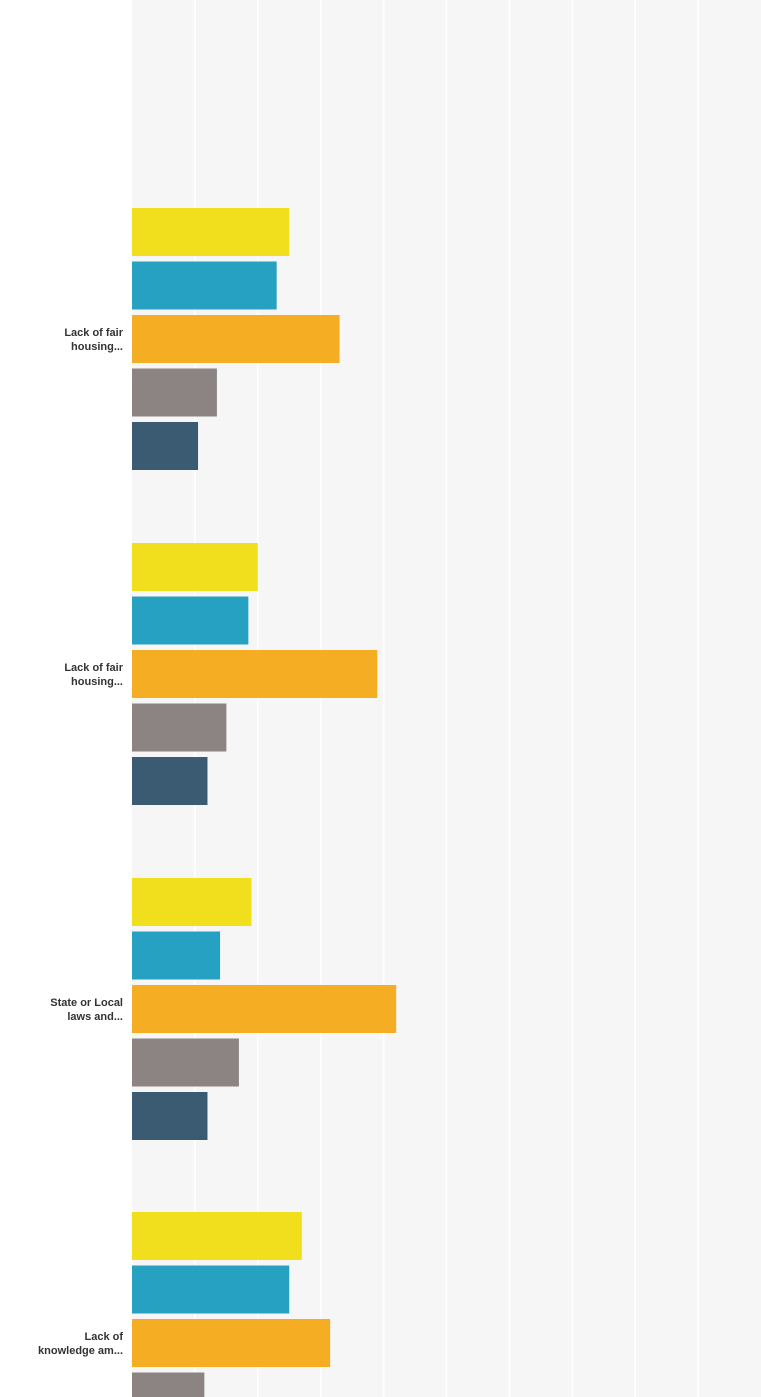 This screenshot has height=1397, width=761. I want to click on bar-cat4-s5, so click(170, 1116).